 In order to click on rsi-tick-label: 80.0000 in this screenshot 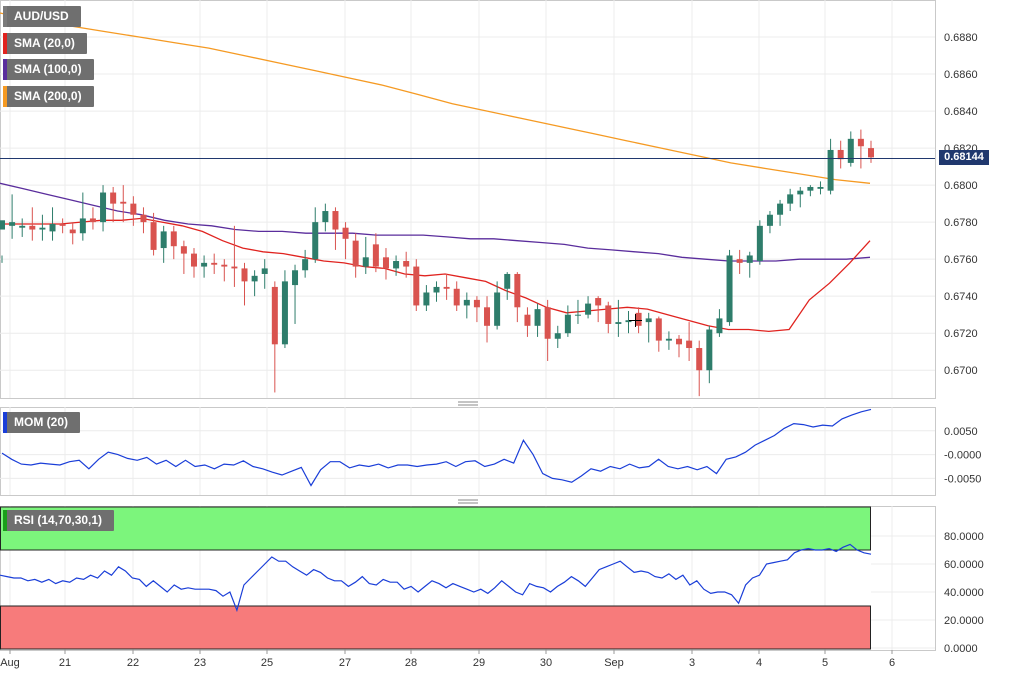, I will do `click(964, 537)`.